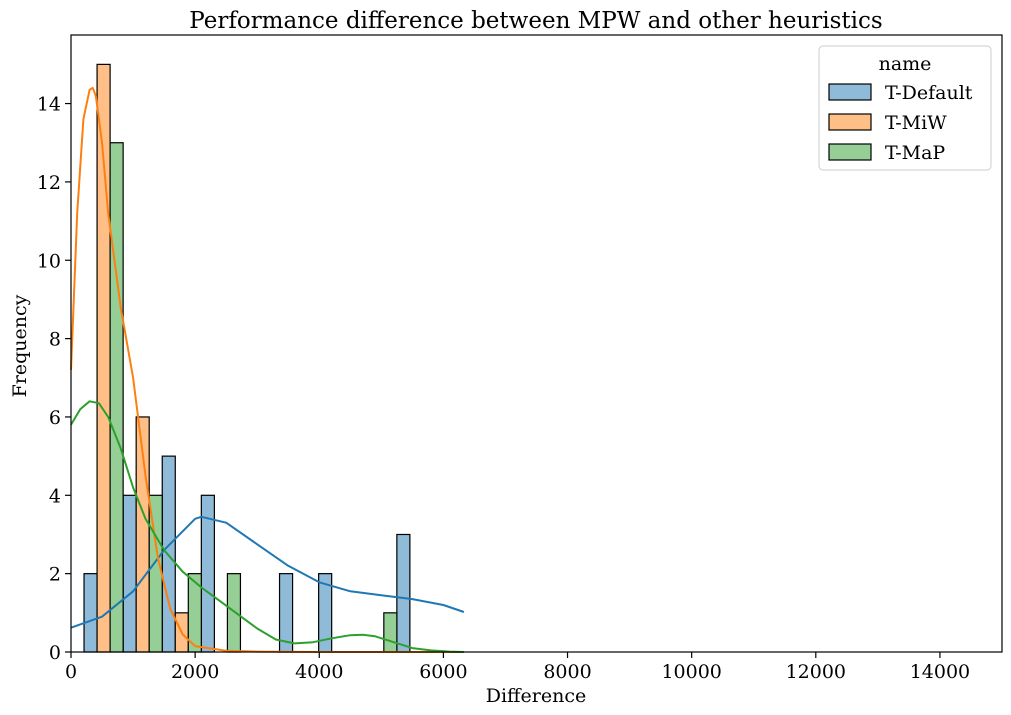 The width and height of the screenshot is (1011, 715). Describe the element at coordinates (850, 152) in the screenshot. I see `legend-swatch-t-map` at that location.